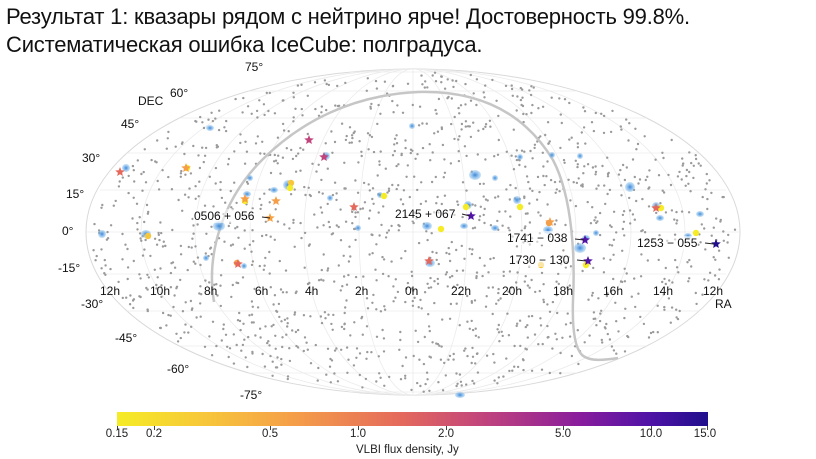 This screenshot has height=459, width=816. What do you see at coordinates (723, 304) in the screenshot?
I see `ra-axis-label: RA` at bounding box center [723, 304].